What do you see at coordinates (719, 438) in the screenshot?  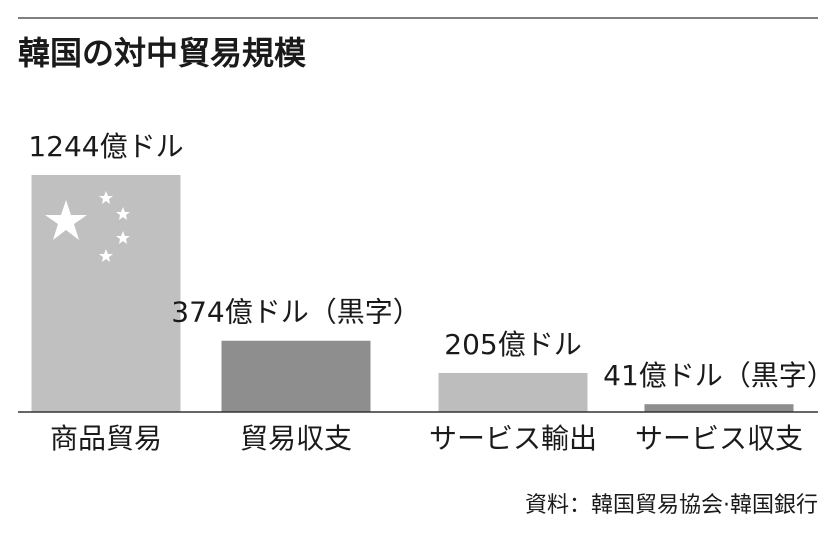 I see `category-label: サービス収支` at bounding box center [719, 438].